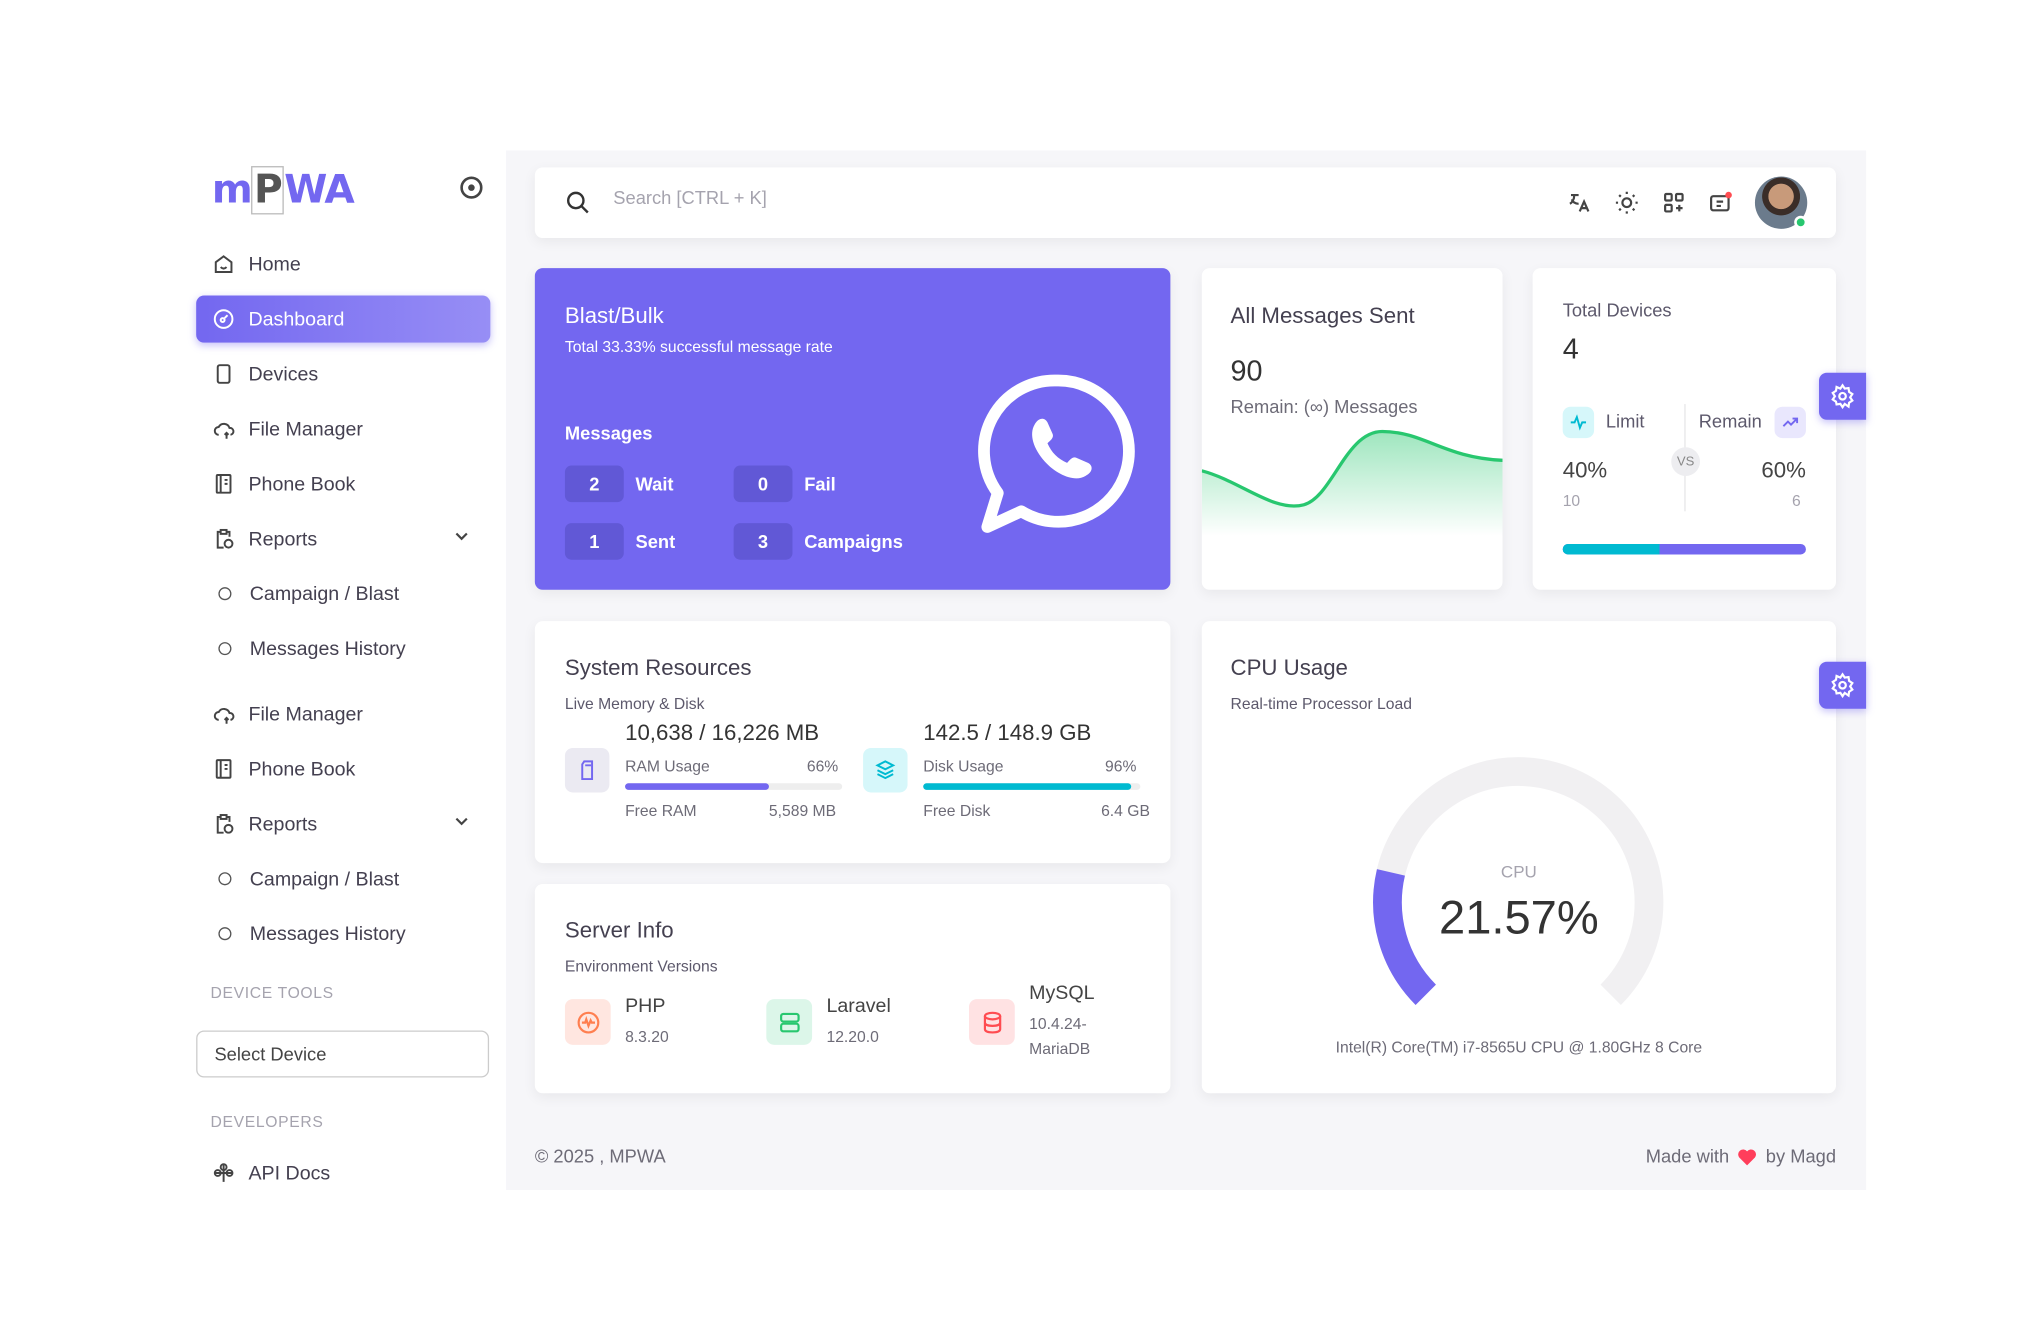 The image size is (2040, 1343). I want to click on sidebar-item-reports-2: Reports, so click(343, 823).